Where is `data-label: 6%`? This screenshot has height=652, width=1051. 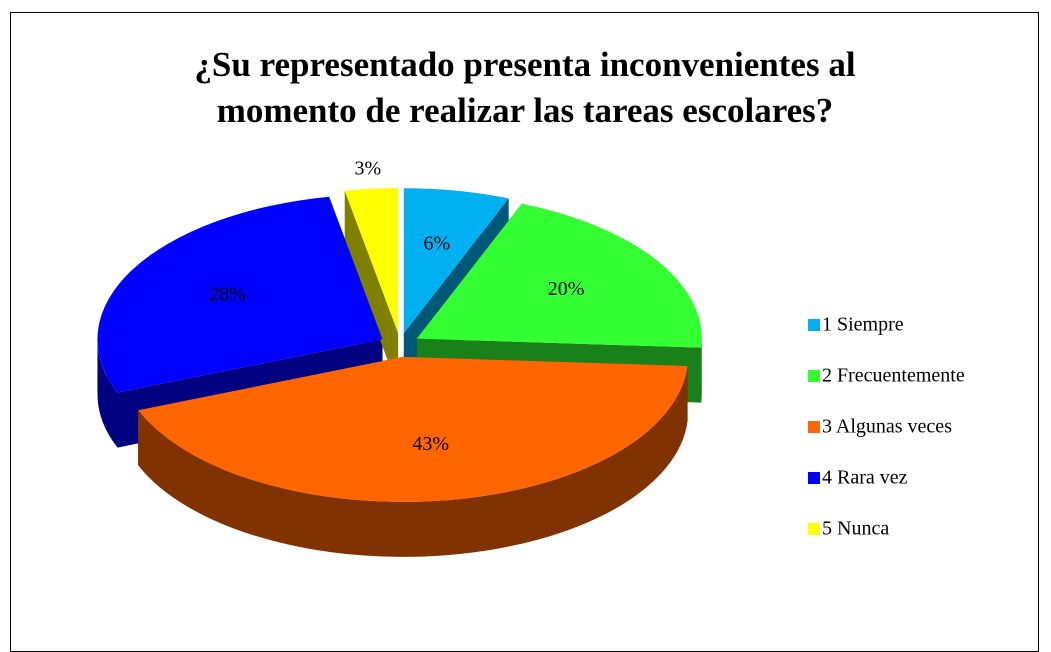 data-label: 6% is located at coordinates (437, 243).